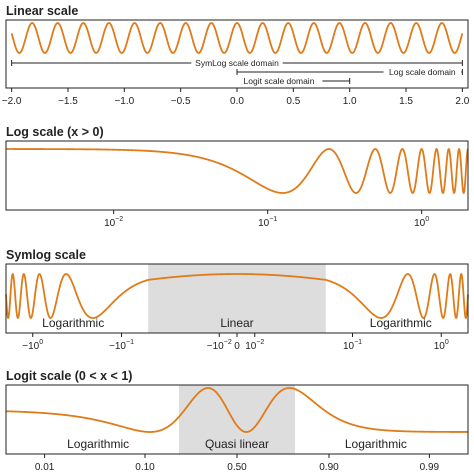 The width and height of the screenshot is (474, 476). I want to click on x-tick-label: 0.5, so click(293, 101).